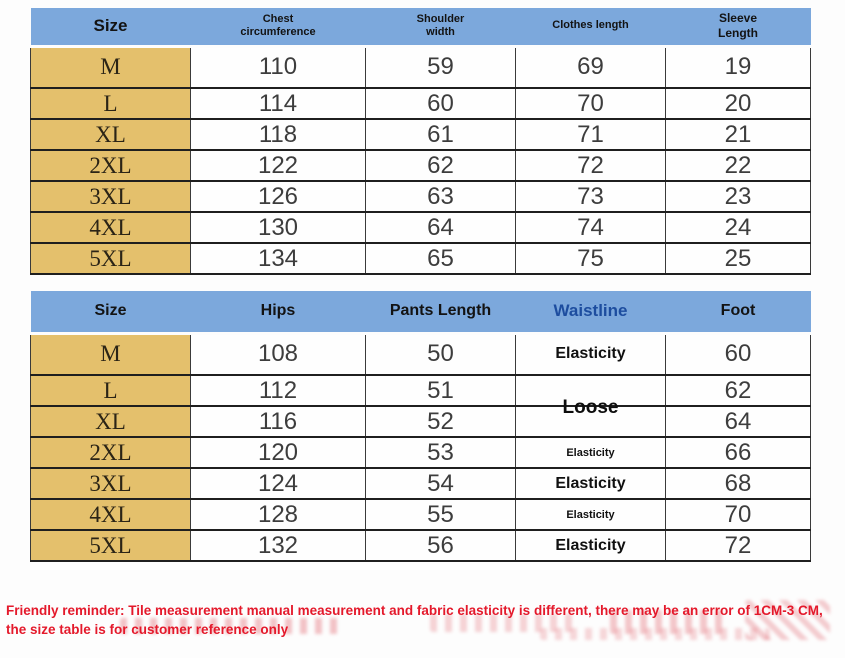  Describe the element at coordinates (590, 134) in the screenshot. I see `clothes-length-cell: 71` at that location.